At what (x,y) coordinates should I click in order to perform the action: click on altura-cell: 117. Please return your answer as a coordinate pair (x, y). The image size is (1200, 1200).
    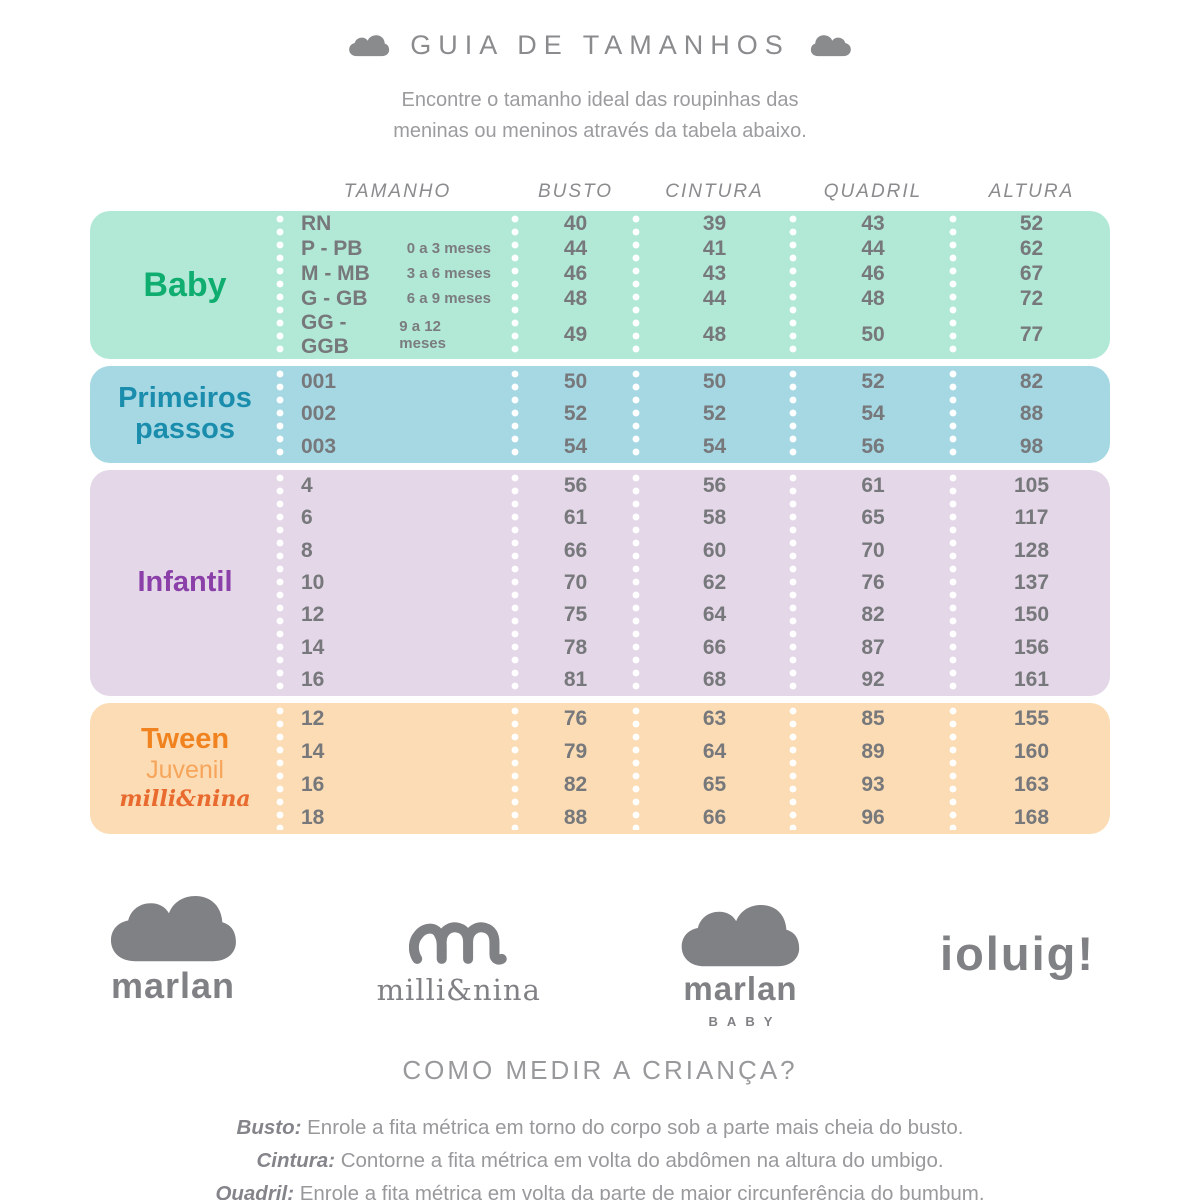
    Looking at the image, I should click on (1031, 518).